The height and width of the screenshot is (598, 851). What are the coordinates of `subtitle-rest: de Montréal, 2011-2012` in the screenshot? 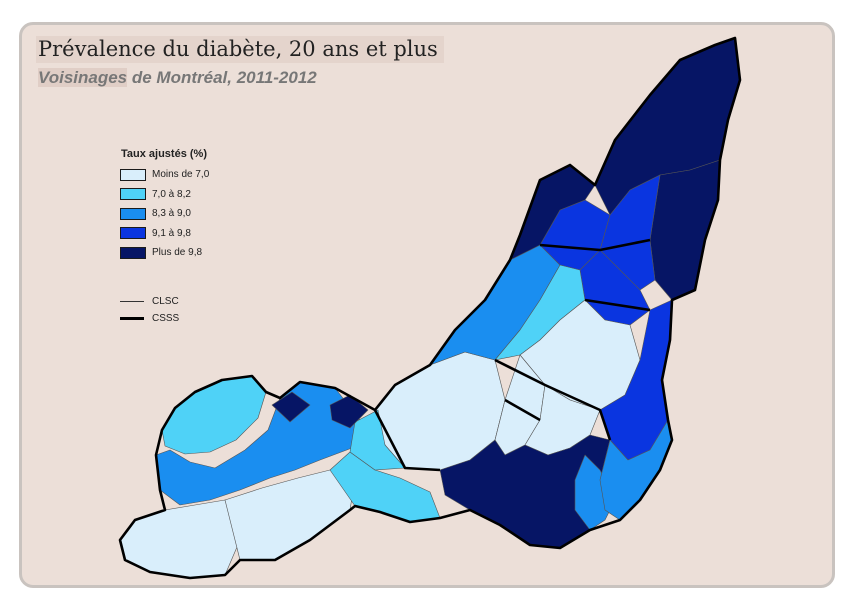 It's located at (222, 77).